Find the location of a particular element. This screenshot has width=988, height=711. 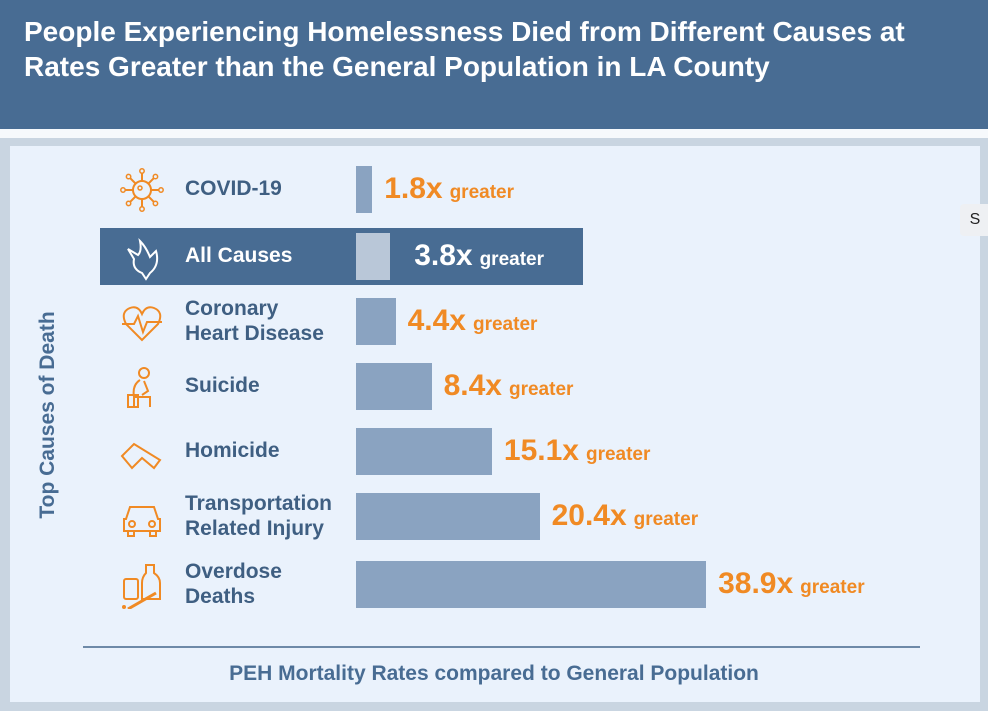

bar-row: Homicide 15.1x greater is located at coordinates (375, 451).